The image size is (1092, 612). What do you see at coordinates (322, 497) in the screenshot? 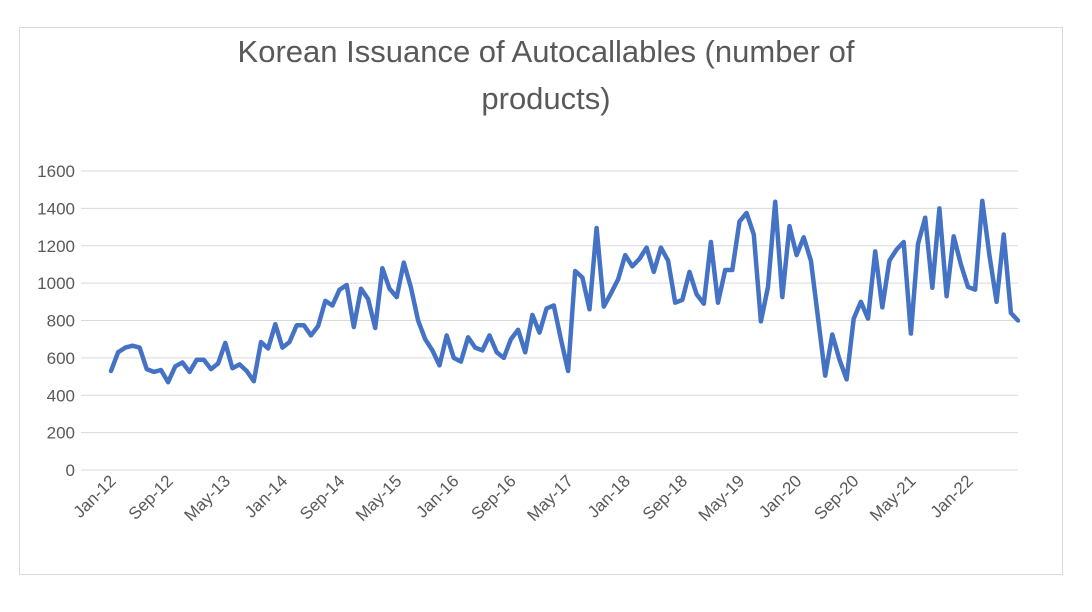
I see `x-tick-label: Sep-14` at bounding box center [322, 497].